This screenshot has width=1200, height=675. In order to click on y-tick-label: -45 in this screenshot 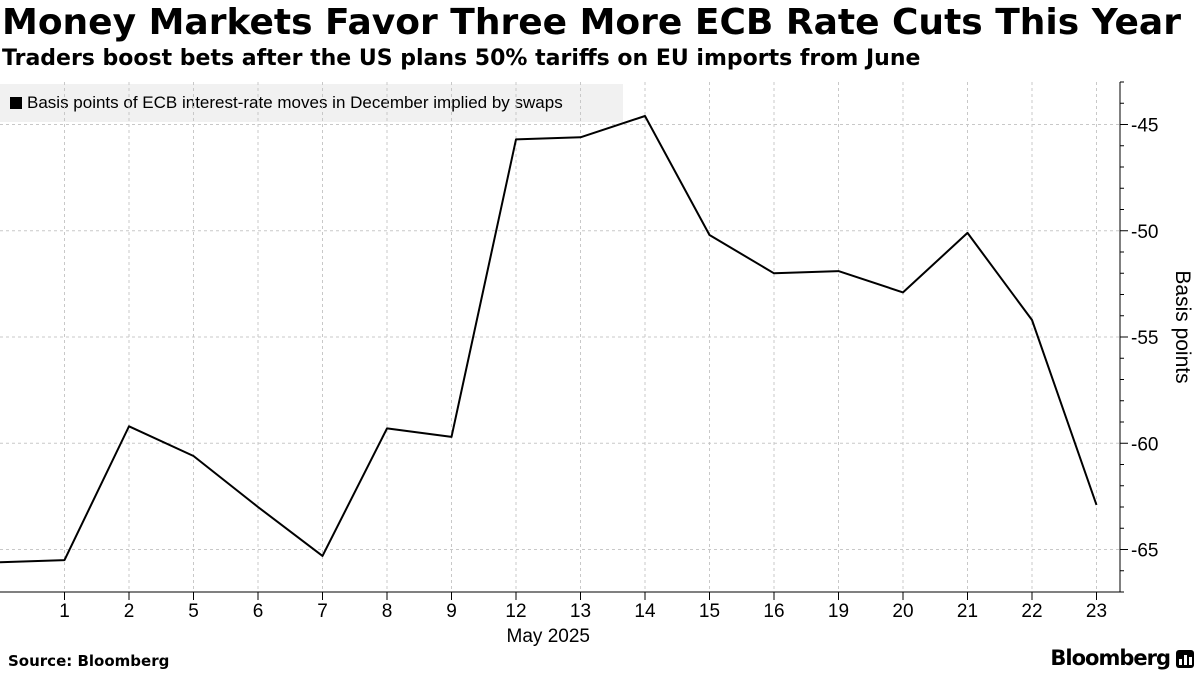, I will do `click(1144, 126)`.